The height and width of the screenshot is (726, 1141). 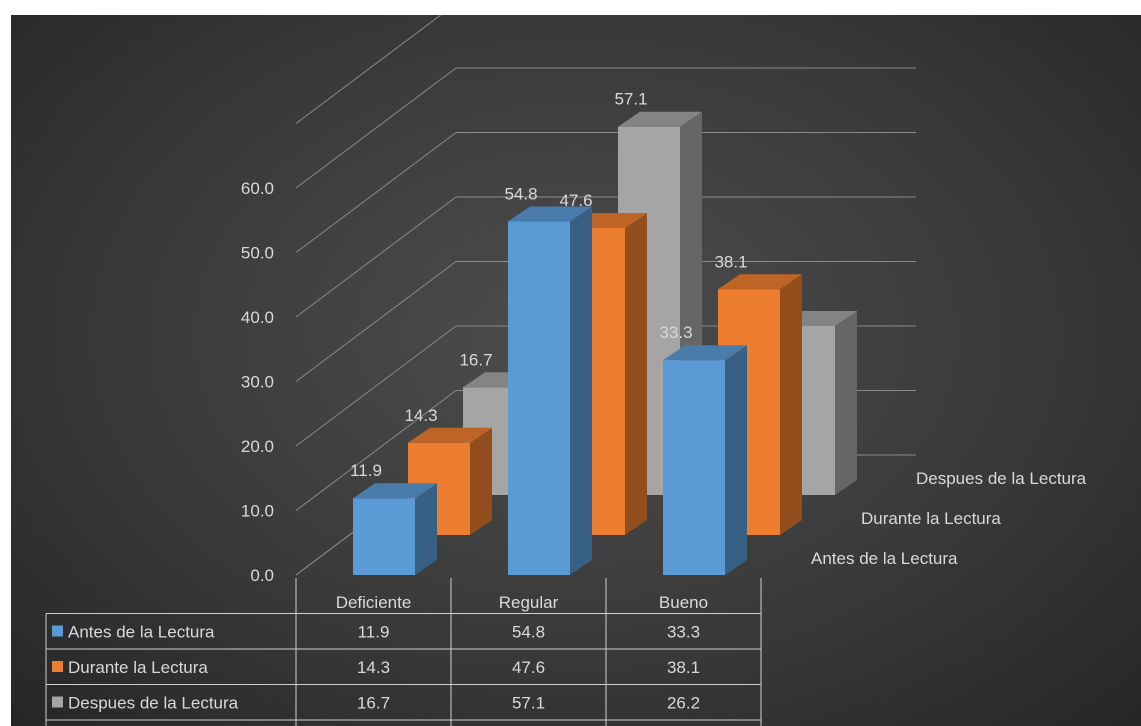 I want to click on category-label: Deficiente, so click(x=374, y=602).